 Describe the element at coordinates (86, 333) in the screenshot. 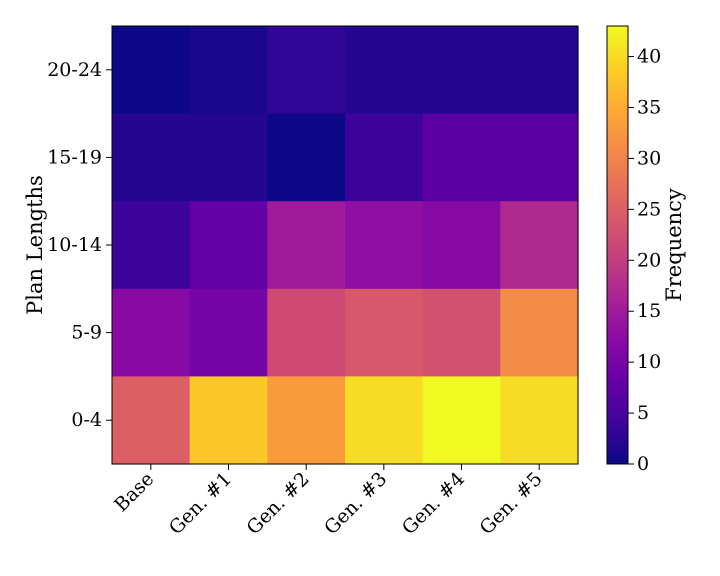

I see `y-tick-label: 5-9` at that location.